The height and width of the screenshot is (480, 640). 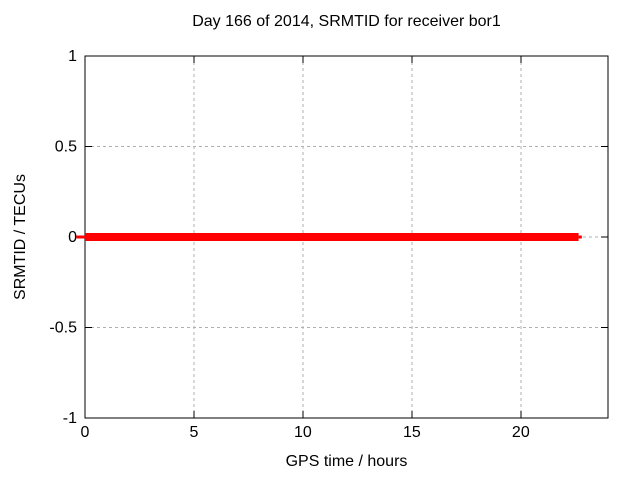 What do you see at coordinates (521, 432) in the screenshot?
I see `x-tick-label: 20` at bounding box center [521, 432].